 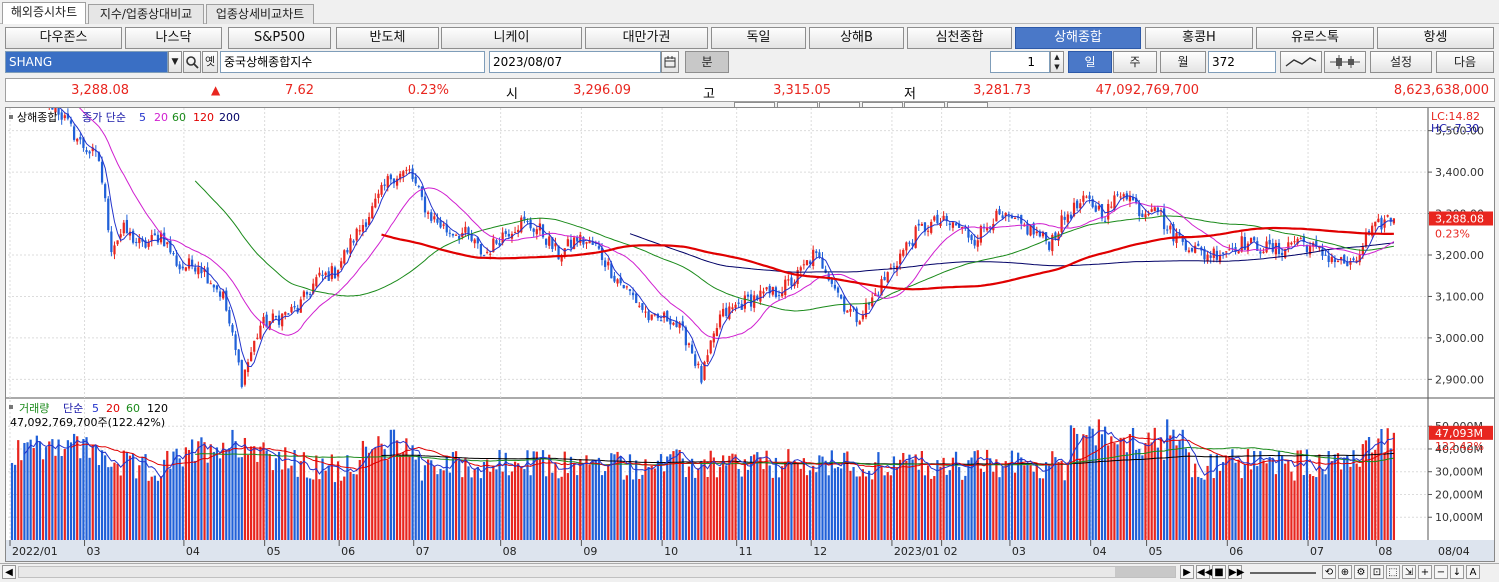 I want to click on date-input: 2023/08/07, so click(x=575, y=62).